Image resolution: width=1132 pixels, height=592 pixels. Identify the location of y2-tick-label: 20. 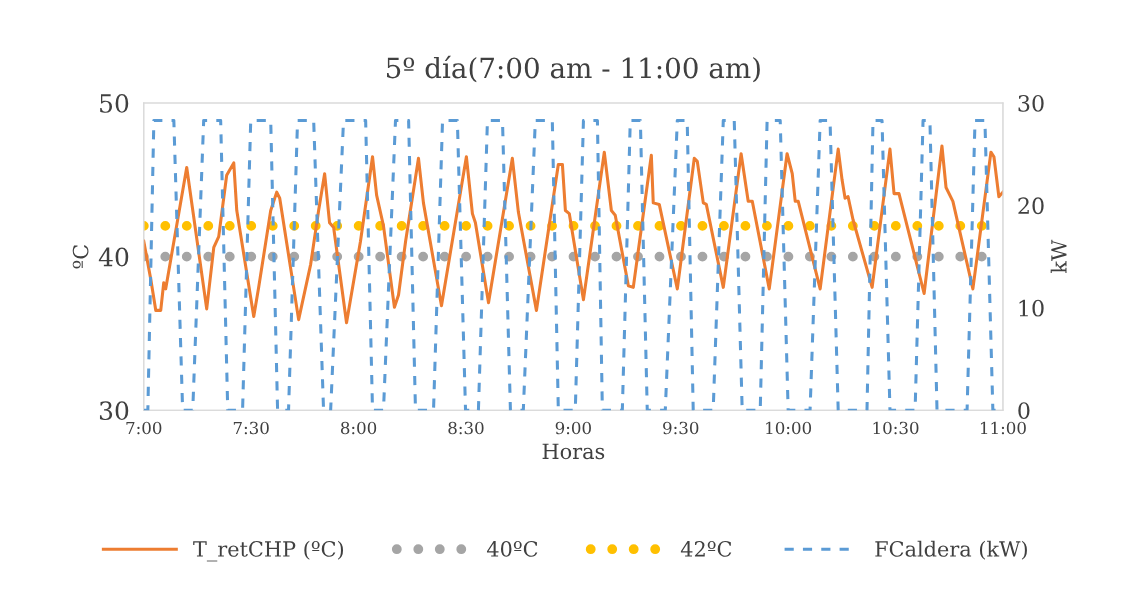
(1031, 206).